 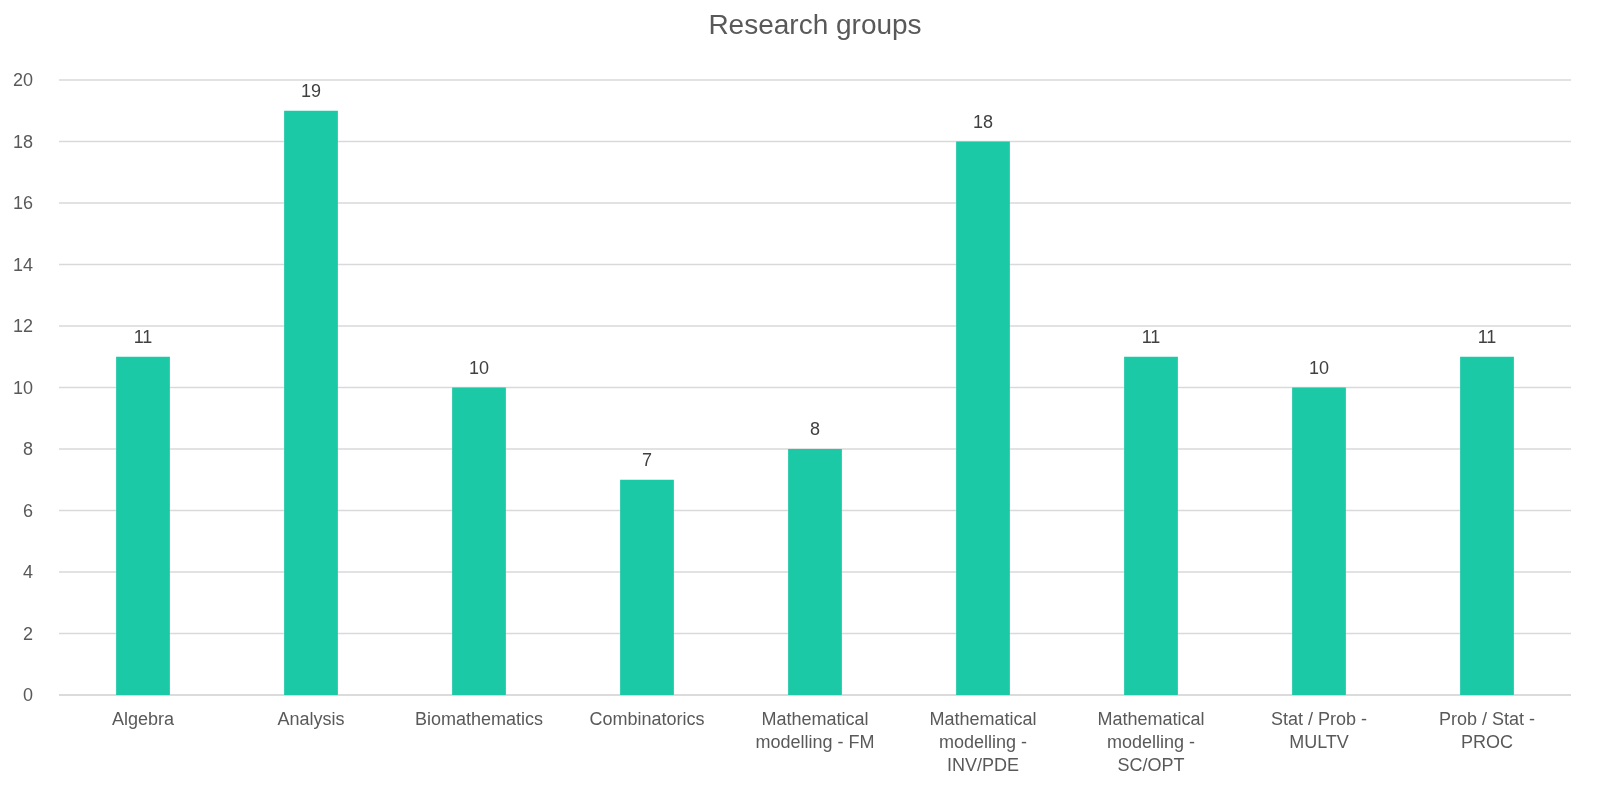 What do you see at coordinates (22, 141) in the screenshot?
I see `y-tick-label: 18` at bounding box center [22, 141].